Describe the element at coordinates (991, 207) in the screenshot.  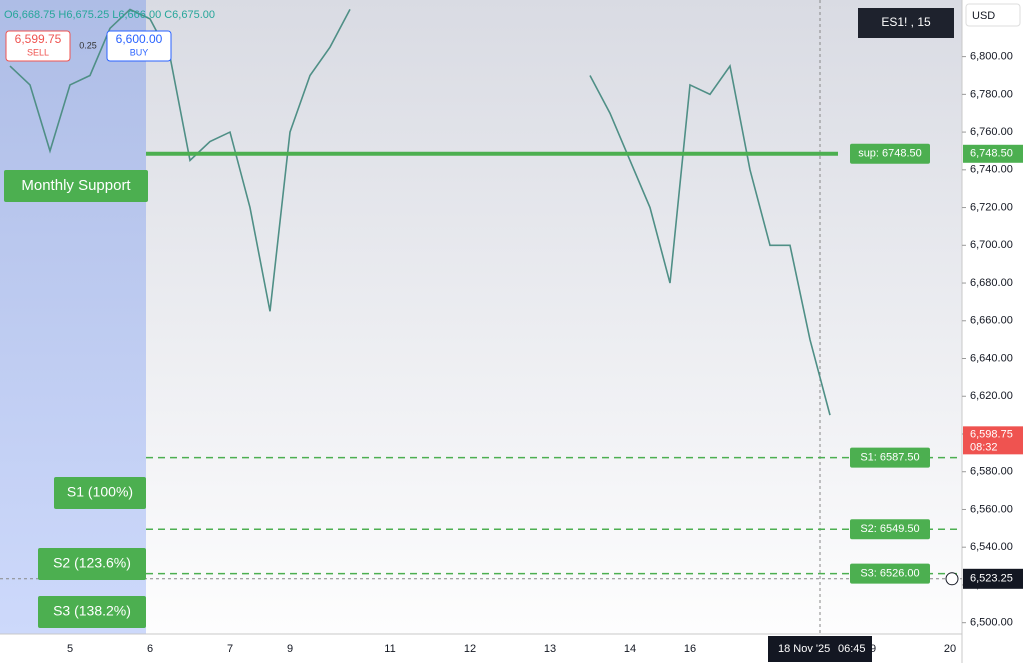
I see `y-tick-label: 6,720.00` at that location.